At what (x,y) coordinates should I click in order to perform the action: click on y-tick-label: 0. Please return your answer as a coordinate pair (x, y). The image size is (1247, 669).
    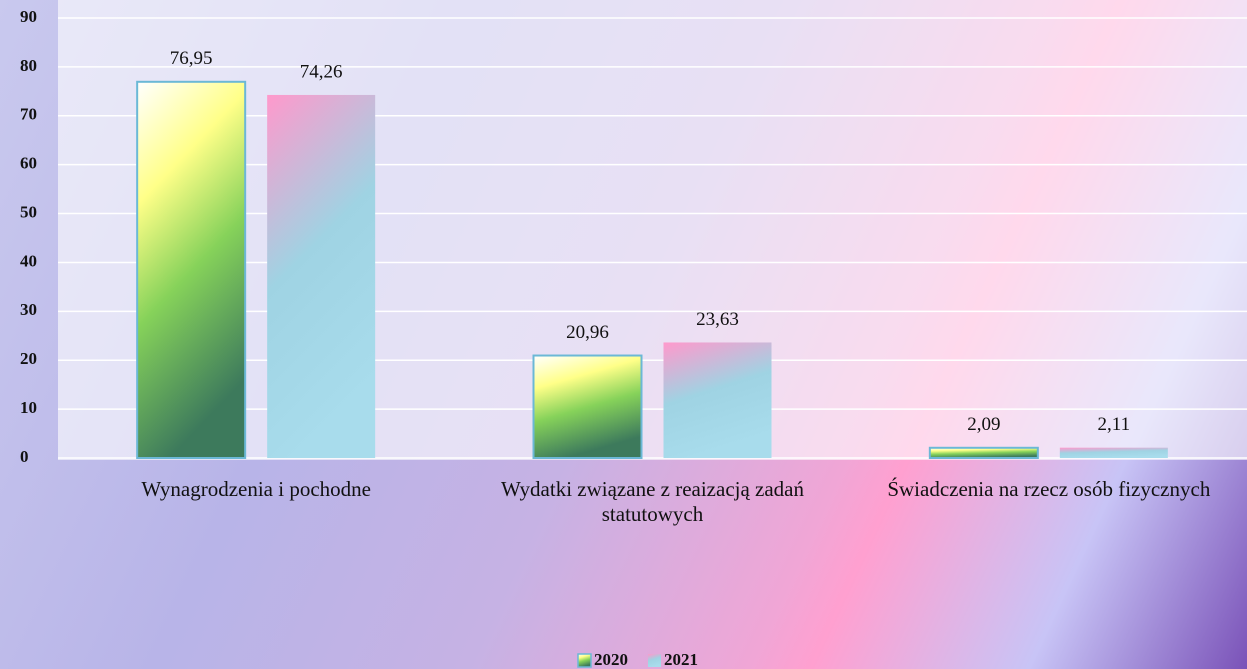
    Looking at the image, I should click on (24, 456).